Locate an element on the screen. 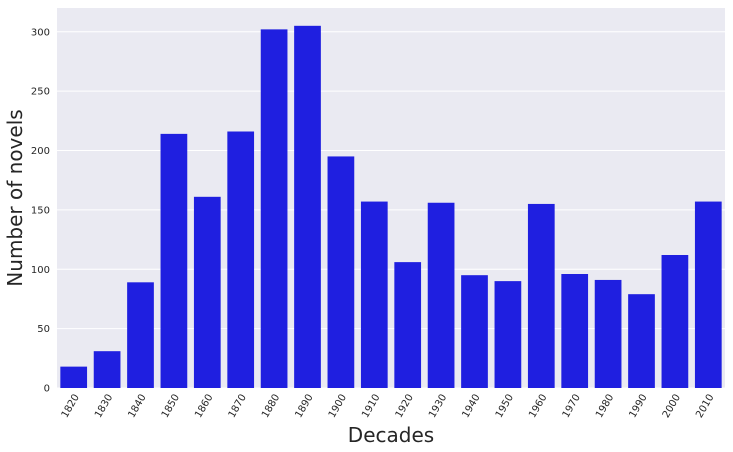 The image size is (733, 452). y-tick-label: 100 is located at coordinates (40, 270).